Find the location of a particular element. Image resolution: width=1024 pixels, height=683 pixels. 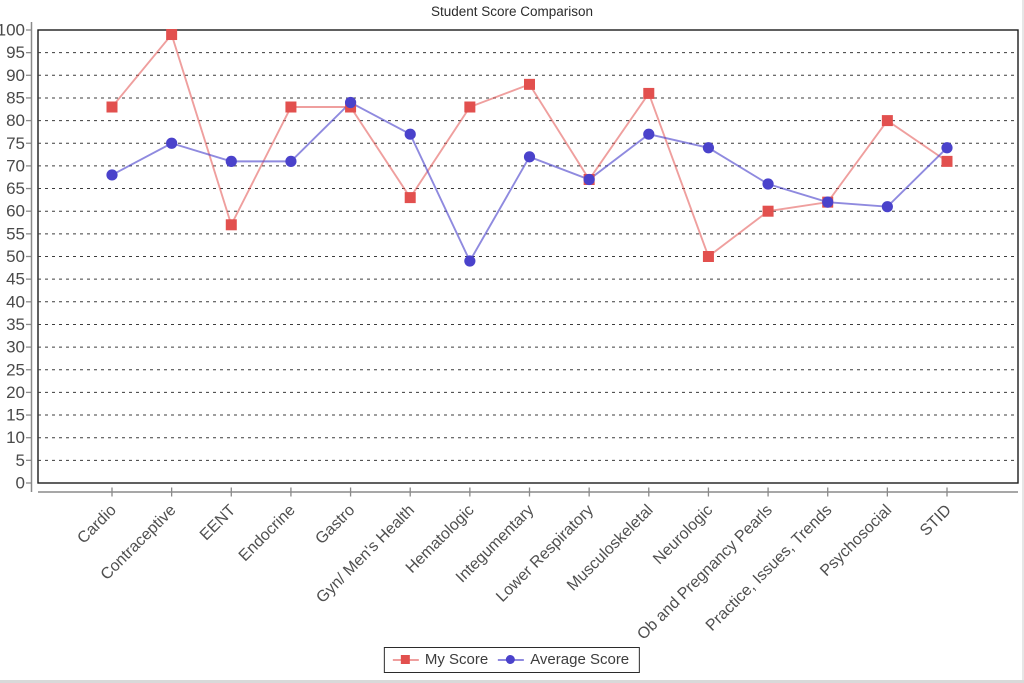

y-tick-label: 75 is located at coordinates (15, 143).